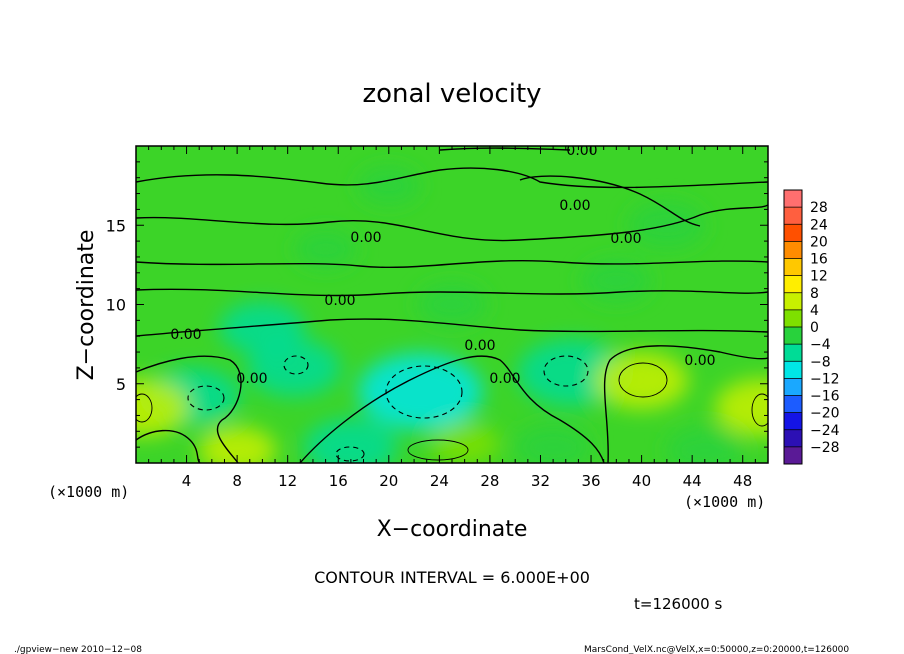  I want to click on colorbar-label: 20, so click(819, 242).